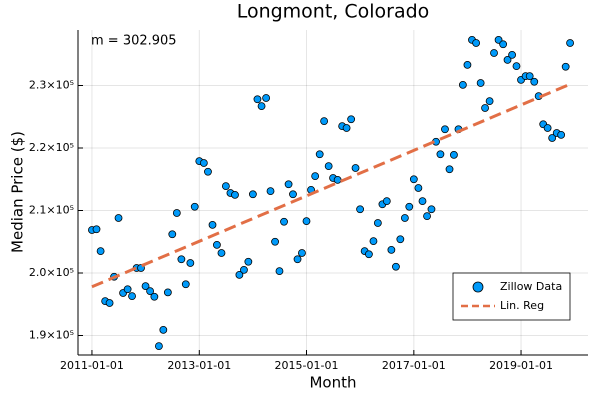 This screenshot has height=400, width=600. I want to click on x-tick-label: 2019-01-01, so click(521, 365).